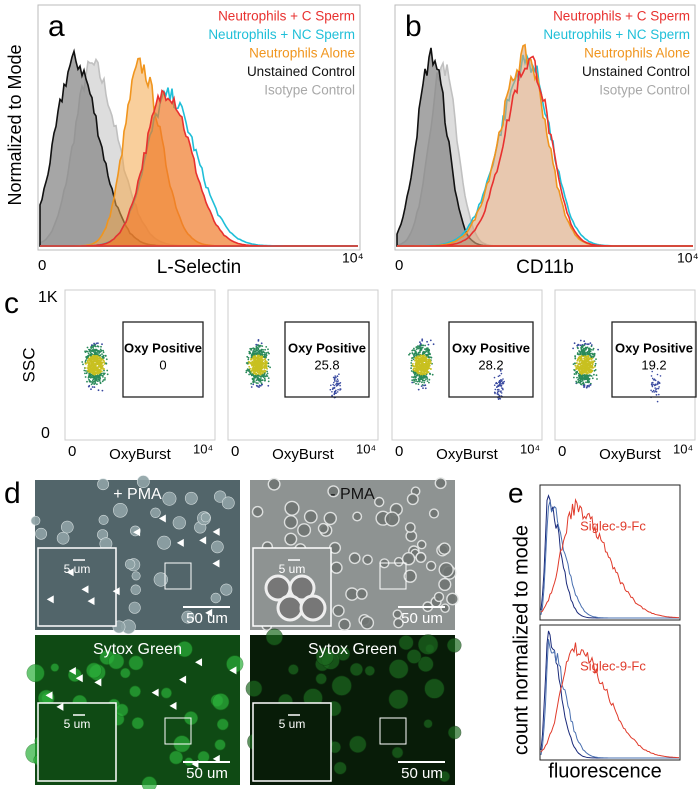  Describe the element at coordinates (413, 26) in the screenshot. I see `panel-label: b` at that location.